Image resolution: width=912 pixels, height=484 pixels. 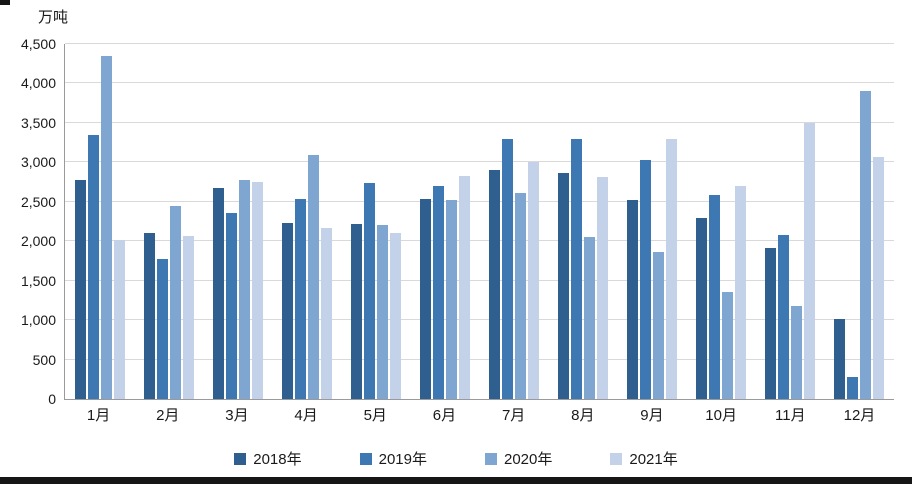 I want to click on y-tick-label: 0, so click(x=52, y=399).